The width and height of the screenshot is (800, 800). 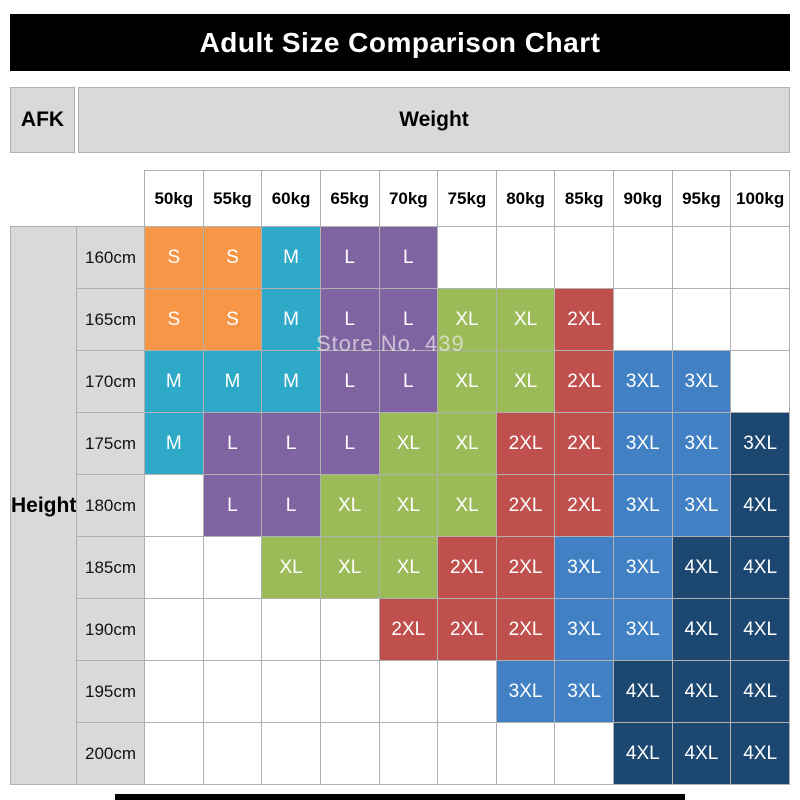 I want to click on weight-column-header: 100kg, so click(x=760, y=198).